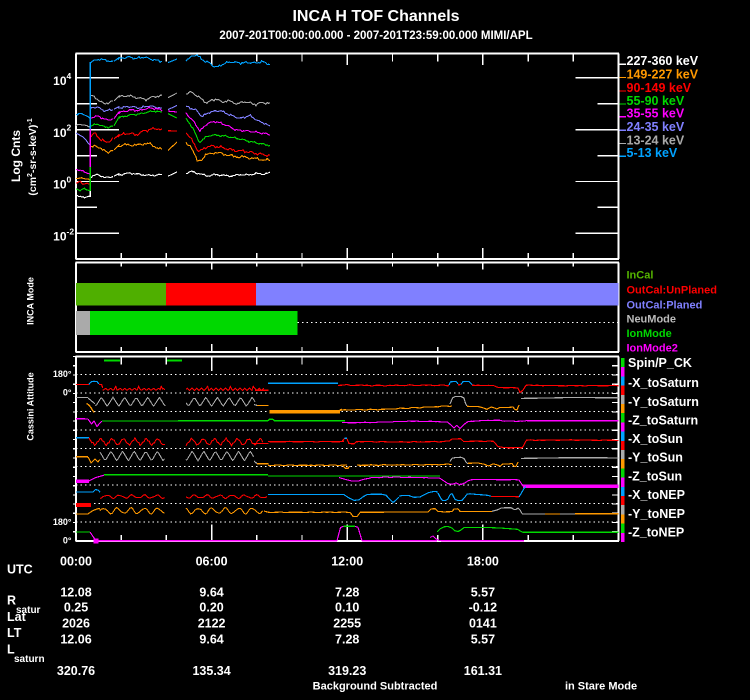 The width and height of the screenshot is (750, 700). Describe the element at coordinates (663, 383) in the screenshot. I see `svg-text: -X_toSaturn` at that location.